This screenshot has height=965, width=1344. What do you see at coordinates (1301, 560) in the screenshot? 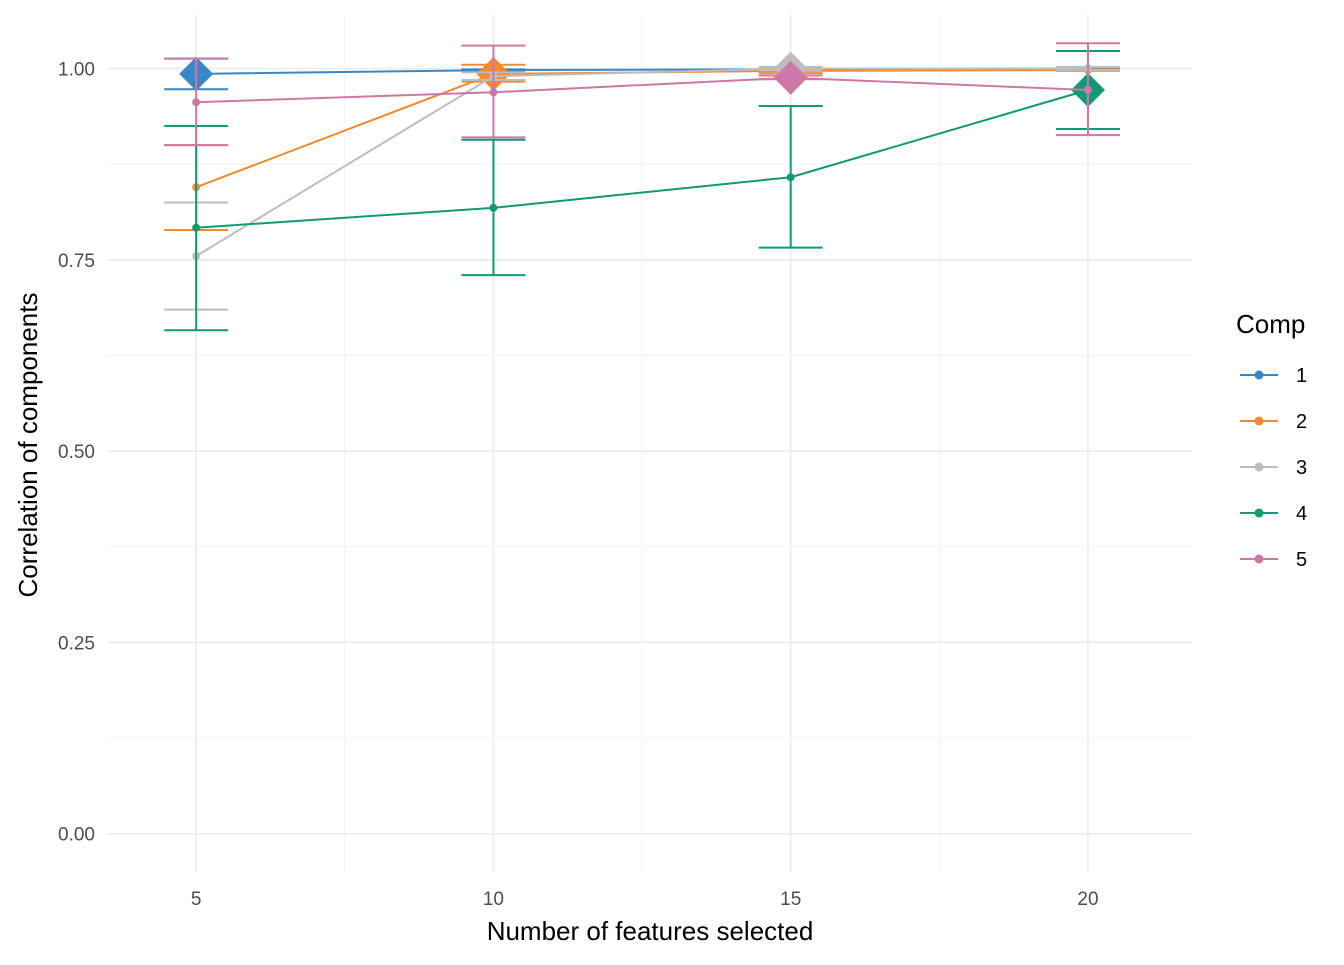
I see `legend-label: 5` at bounding box center [1301, 560].